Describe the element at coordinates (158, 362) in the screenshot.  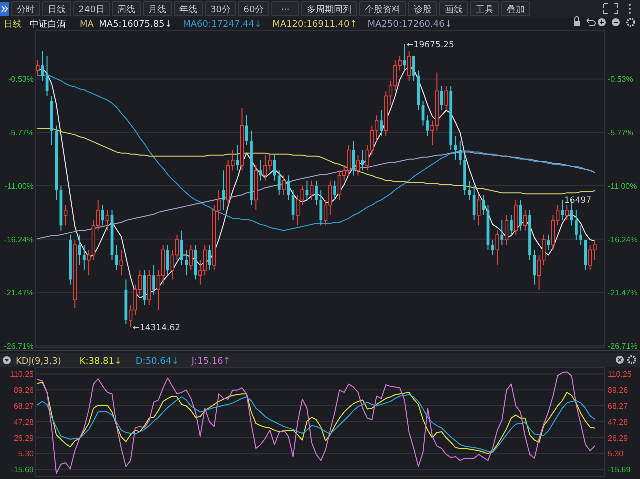
I see `text: D:50.64↓` at that location.